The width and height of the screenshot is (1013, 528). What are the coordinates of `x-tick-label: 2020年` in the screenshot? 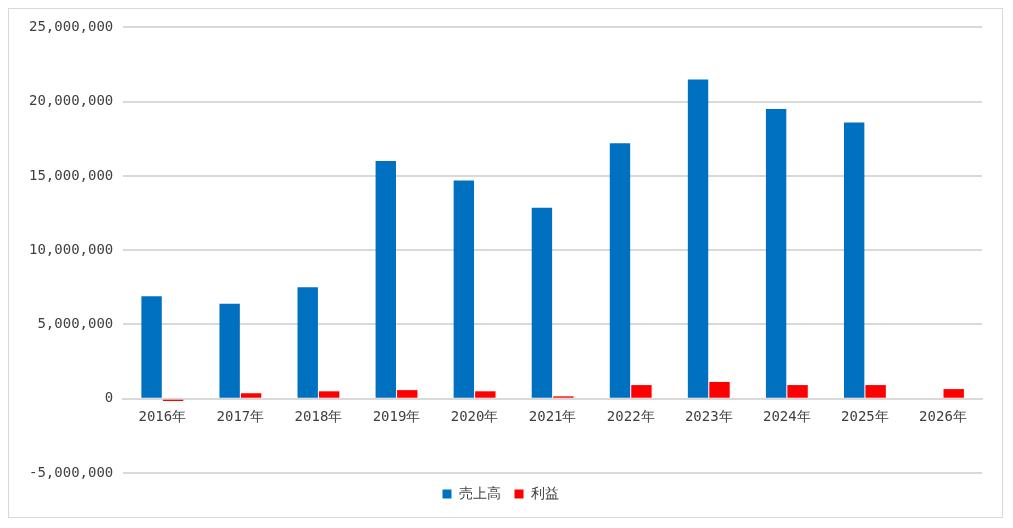 It's located at (474, 415).